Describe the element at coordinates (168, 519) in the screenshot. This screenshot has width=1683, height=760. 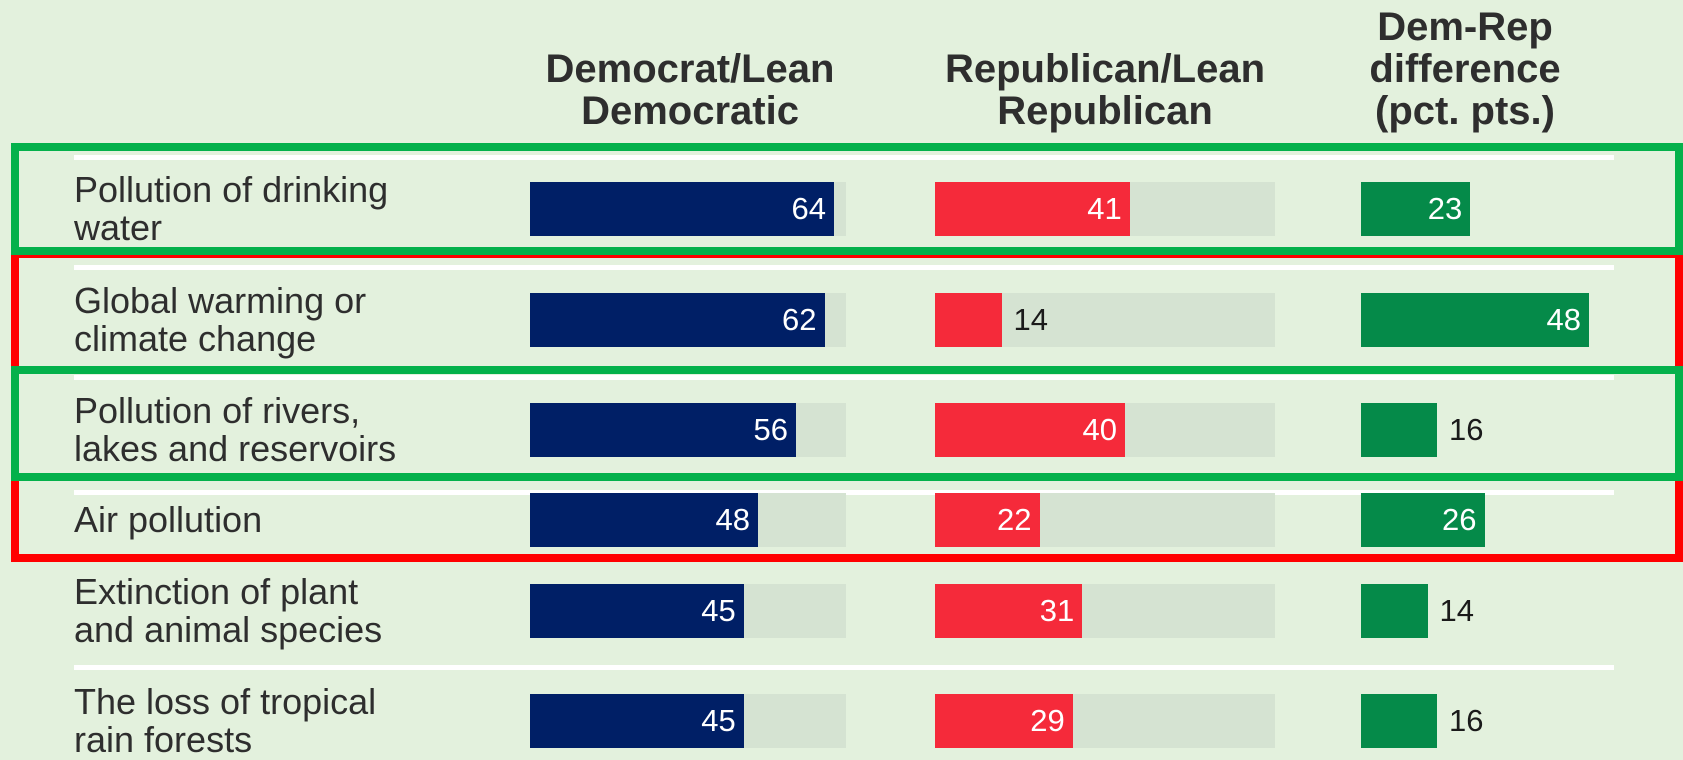
I see `category-label: Air pollution` at that location.